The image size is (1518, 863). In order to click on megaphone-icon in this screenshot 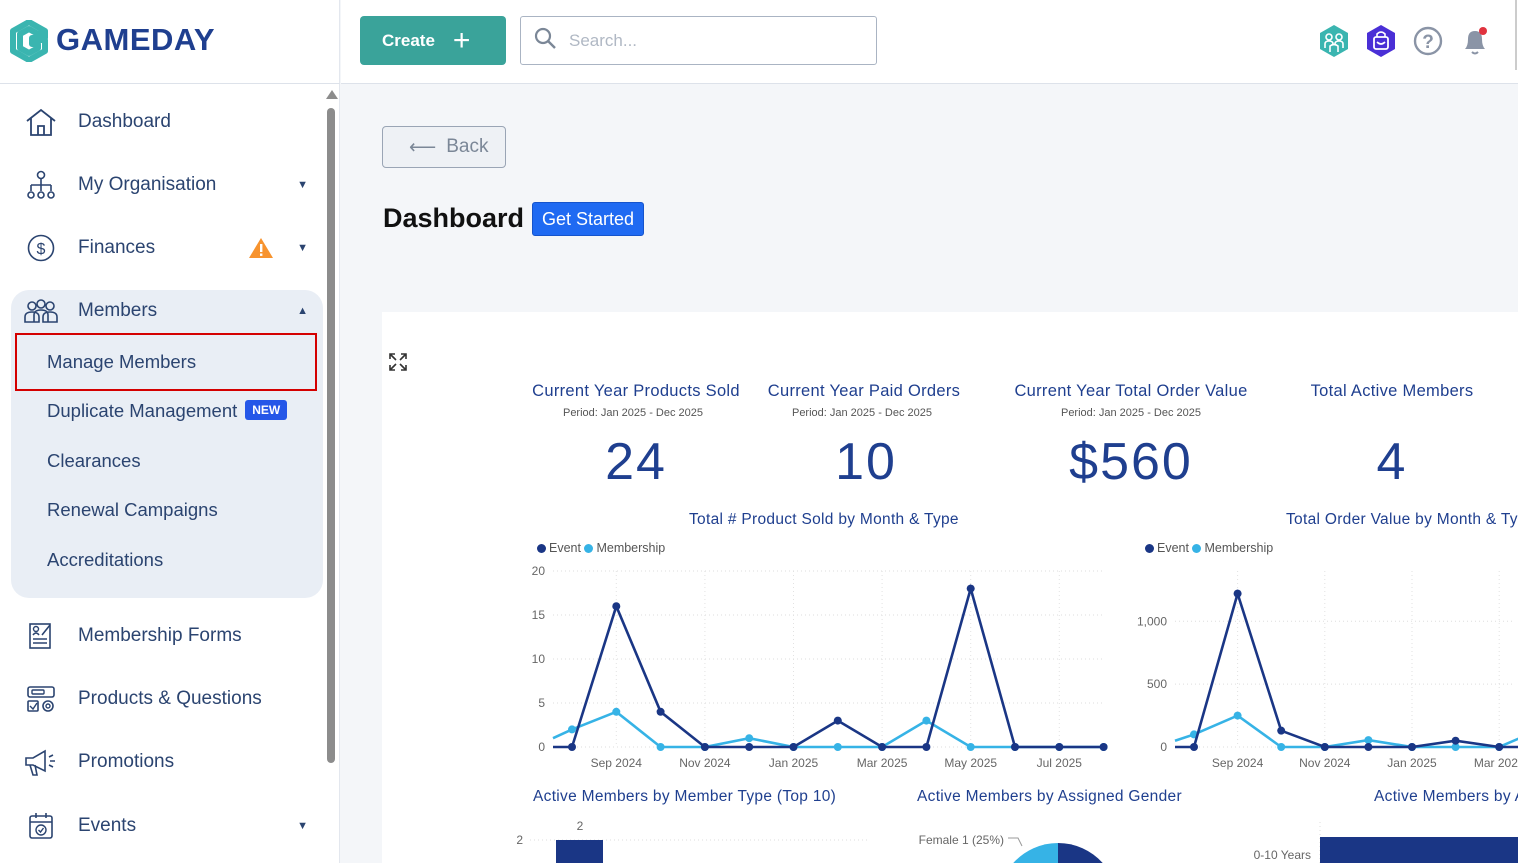, I will do `click(41, 762)`.